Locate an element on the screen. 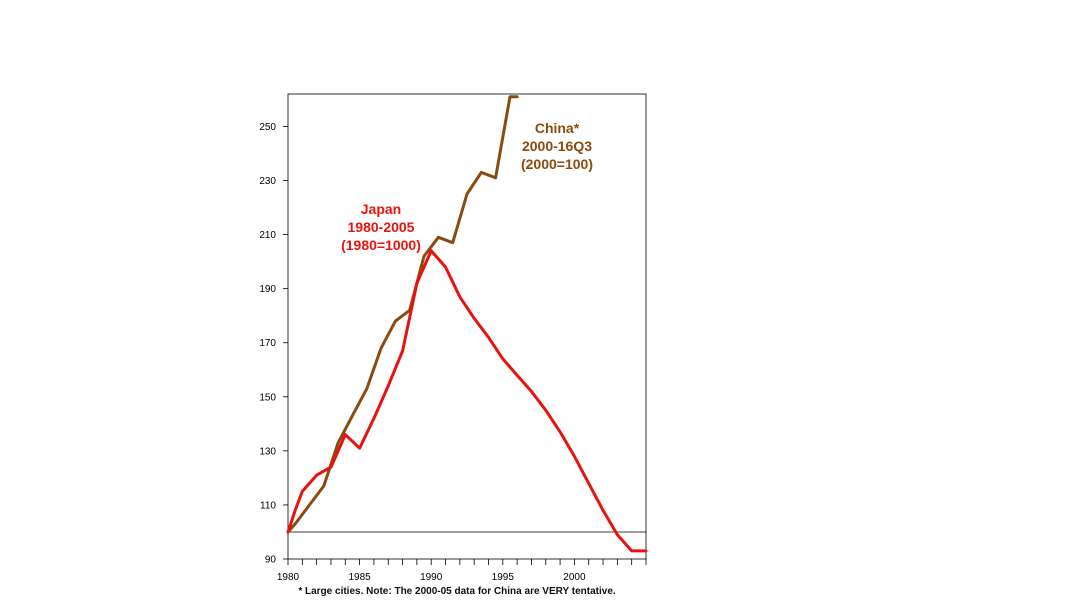  china-label-line: 2000-16Q3 is located at coordinates (557, 146).